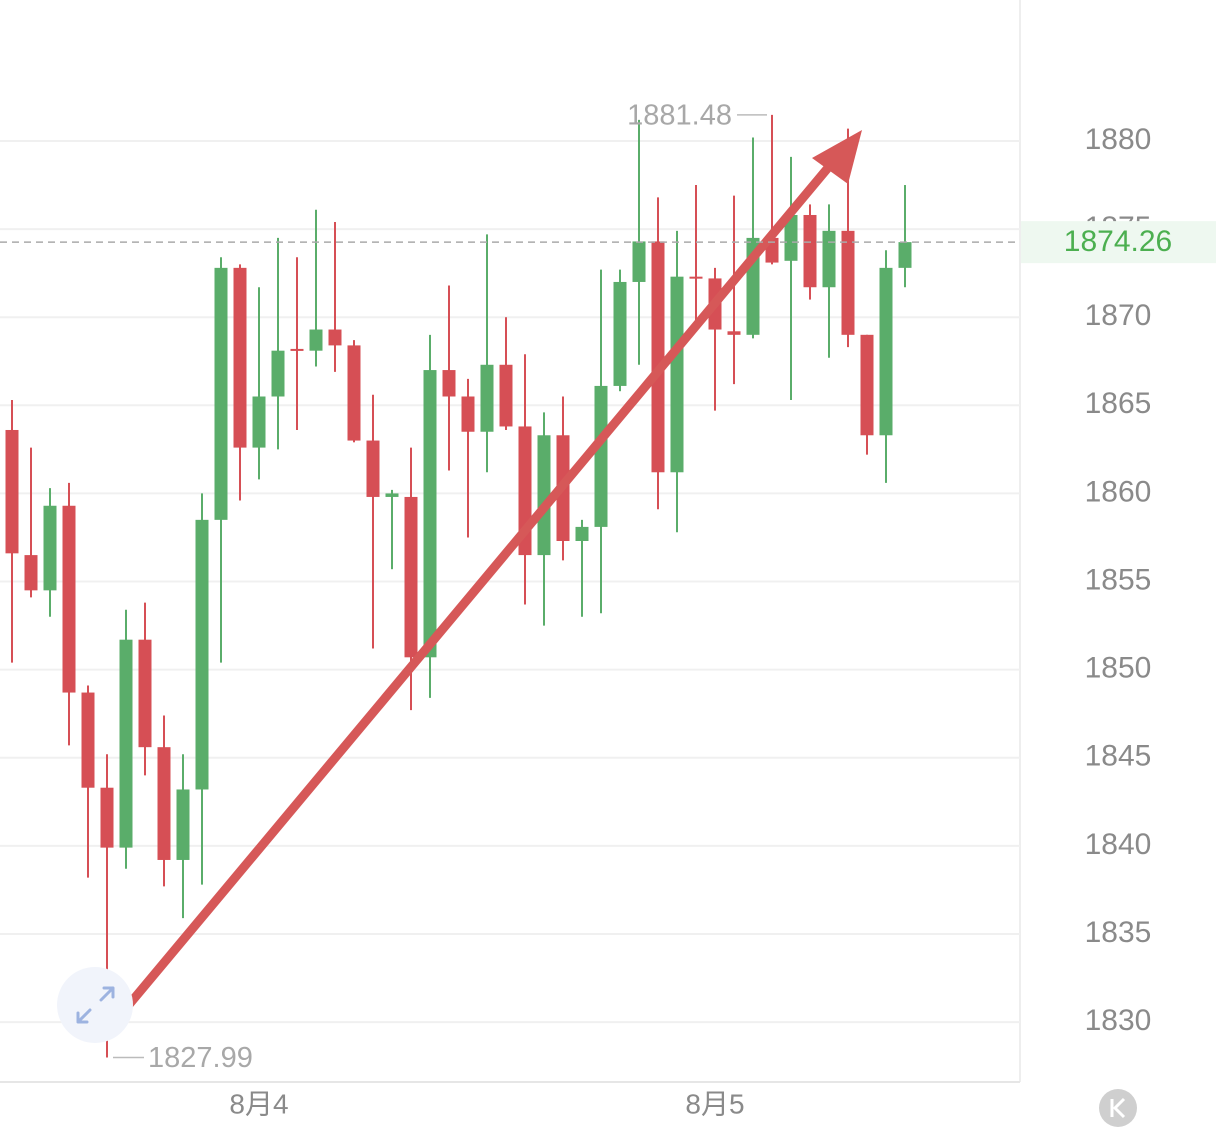 The height and width of the screenshot is (1132, 1216). I want to click on k-button-bg, so click(1118, 1108).